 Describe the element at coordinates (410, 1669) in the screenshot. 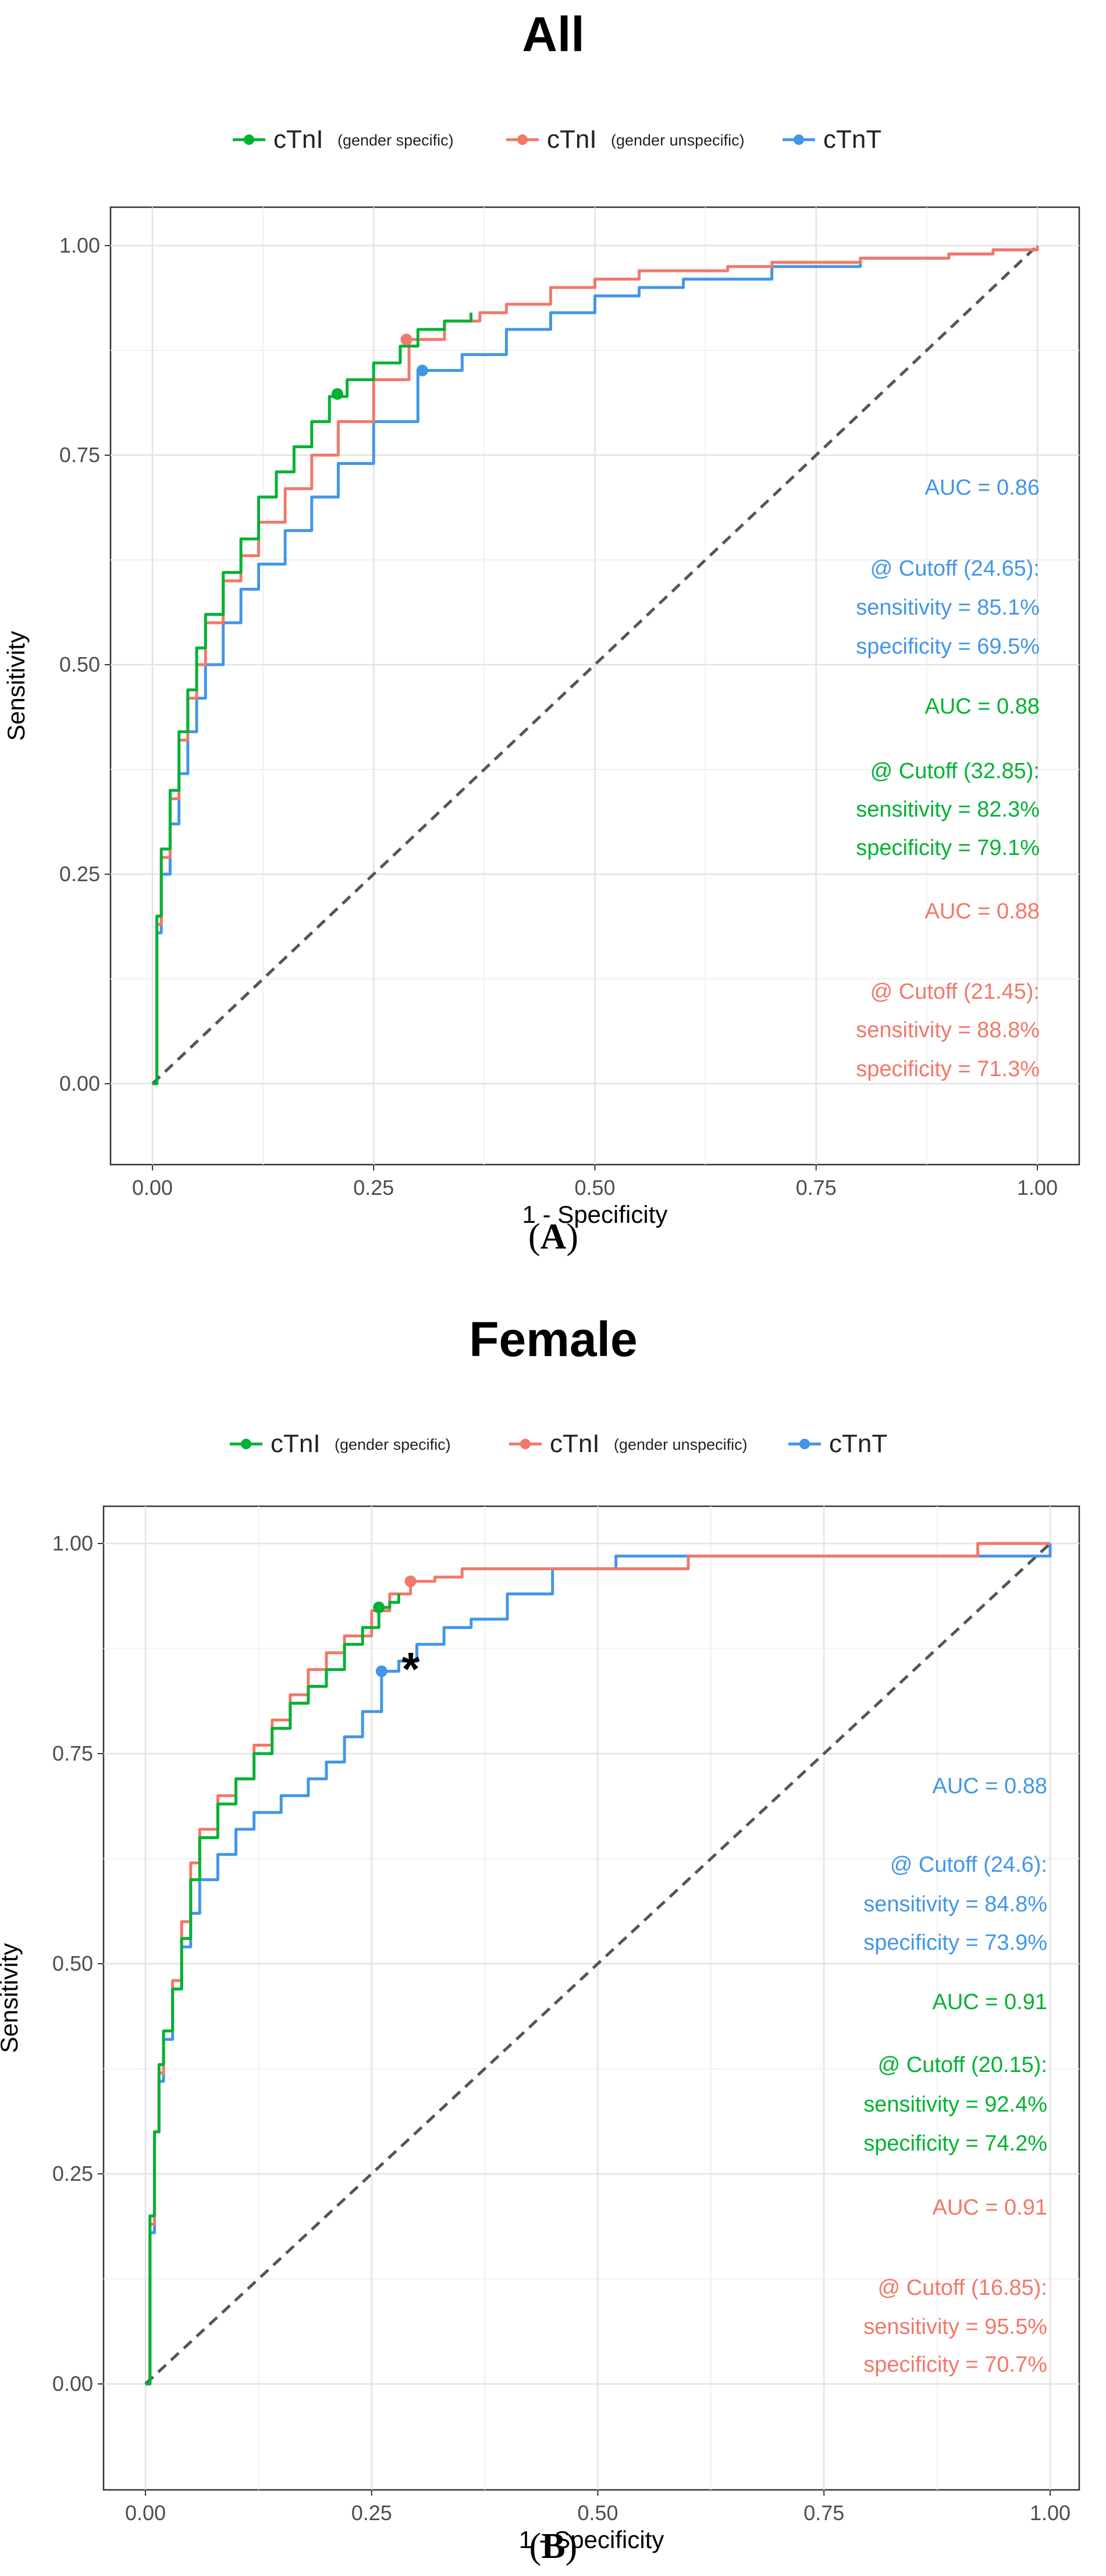

I see `significance-asterisk: *` at that location.